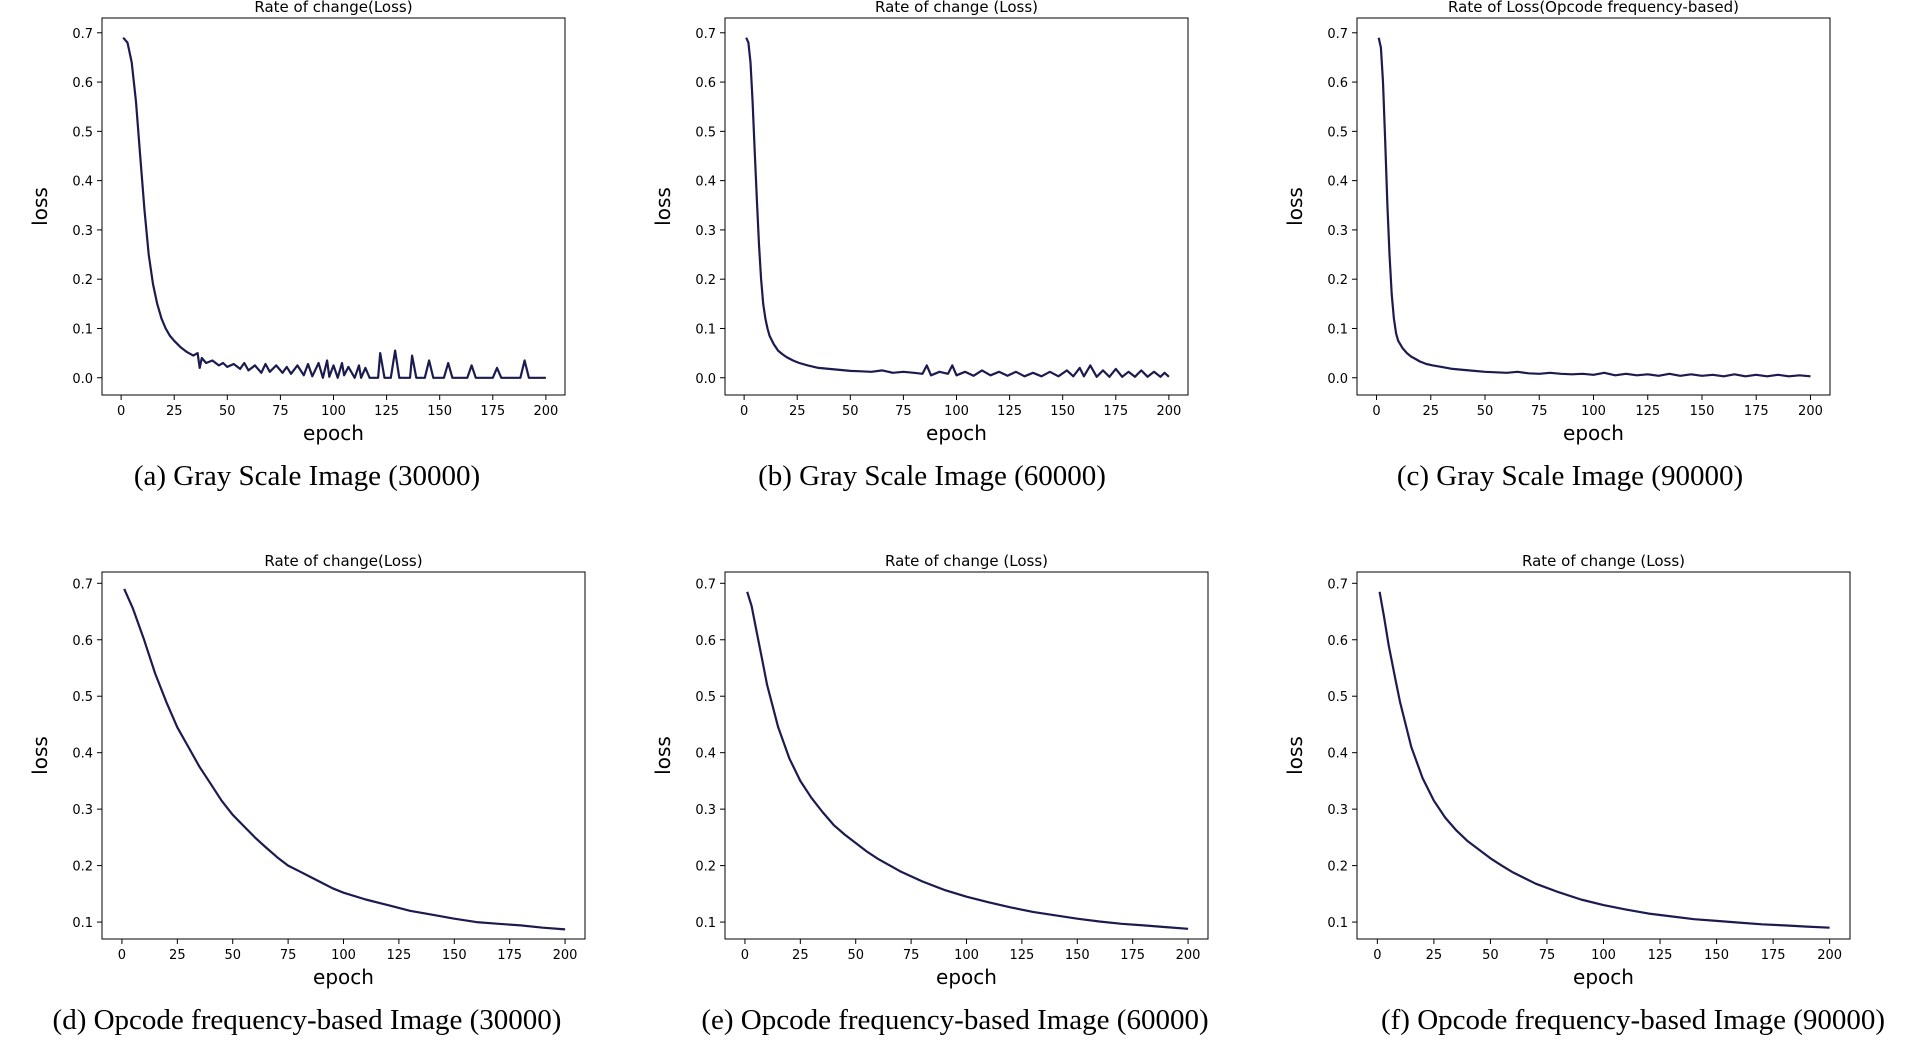  Describe the element at coordinates (1633, 1020) in the screenshot. I see `chart-5-caption: (f) Opcode frequency-based Image (90000)` at that location.